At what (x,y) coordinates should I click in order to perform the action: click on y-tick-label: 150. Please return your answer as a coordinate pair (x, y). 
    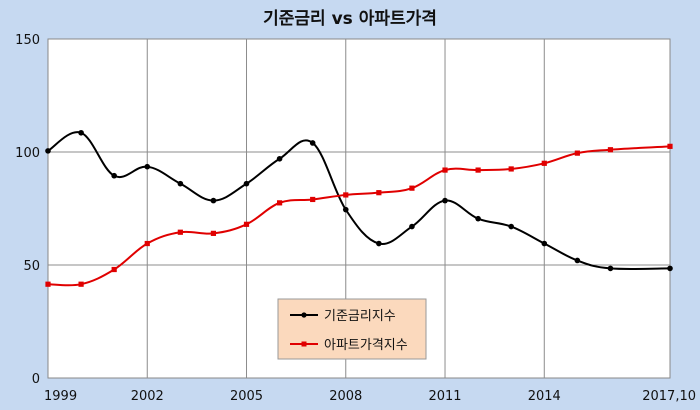
    Looking at the image, I should click on (27, 40).